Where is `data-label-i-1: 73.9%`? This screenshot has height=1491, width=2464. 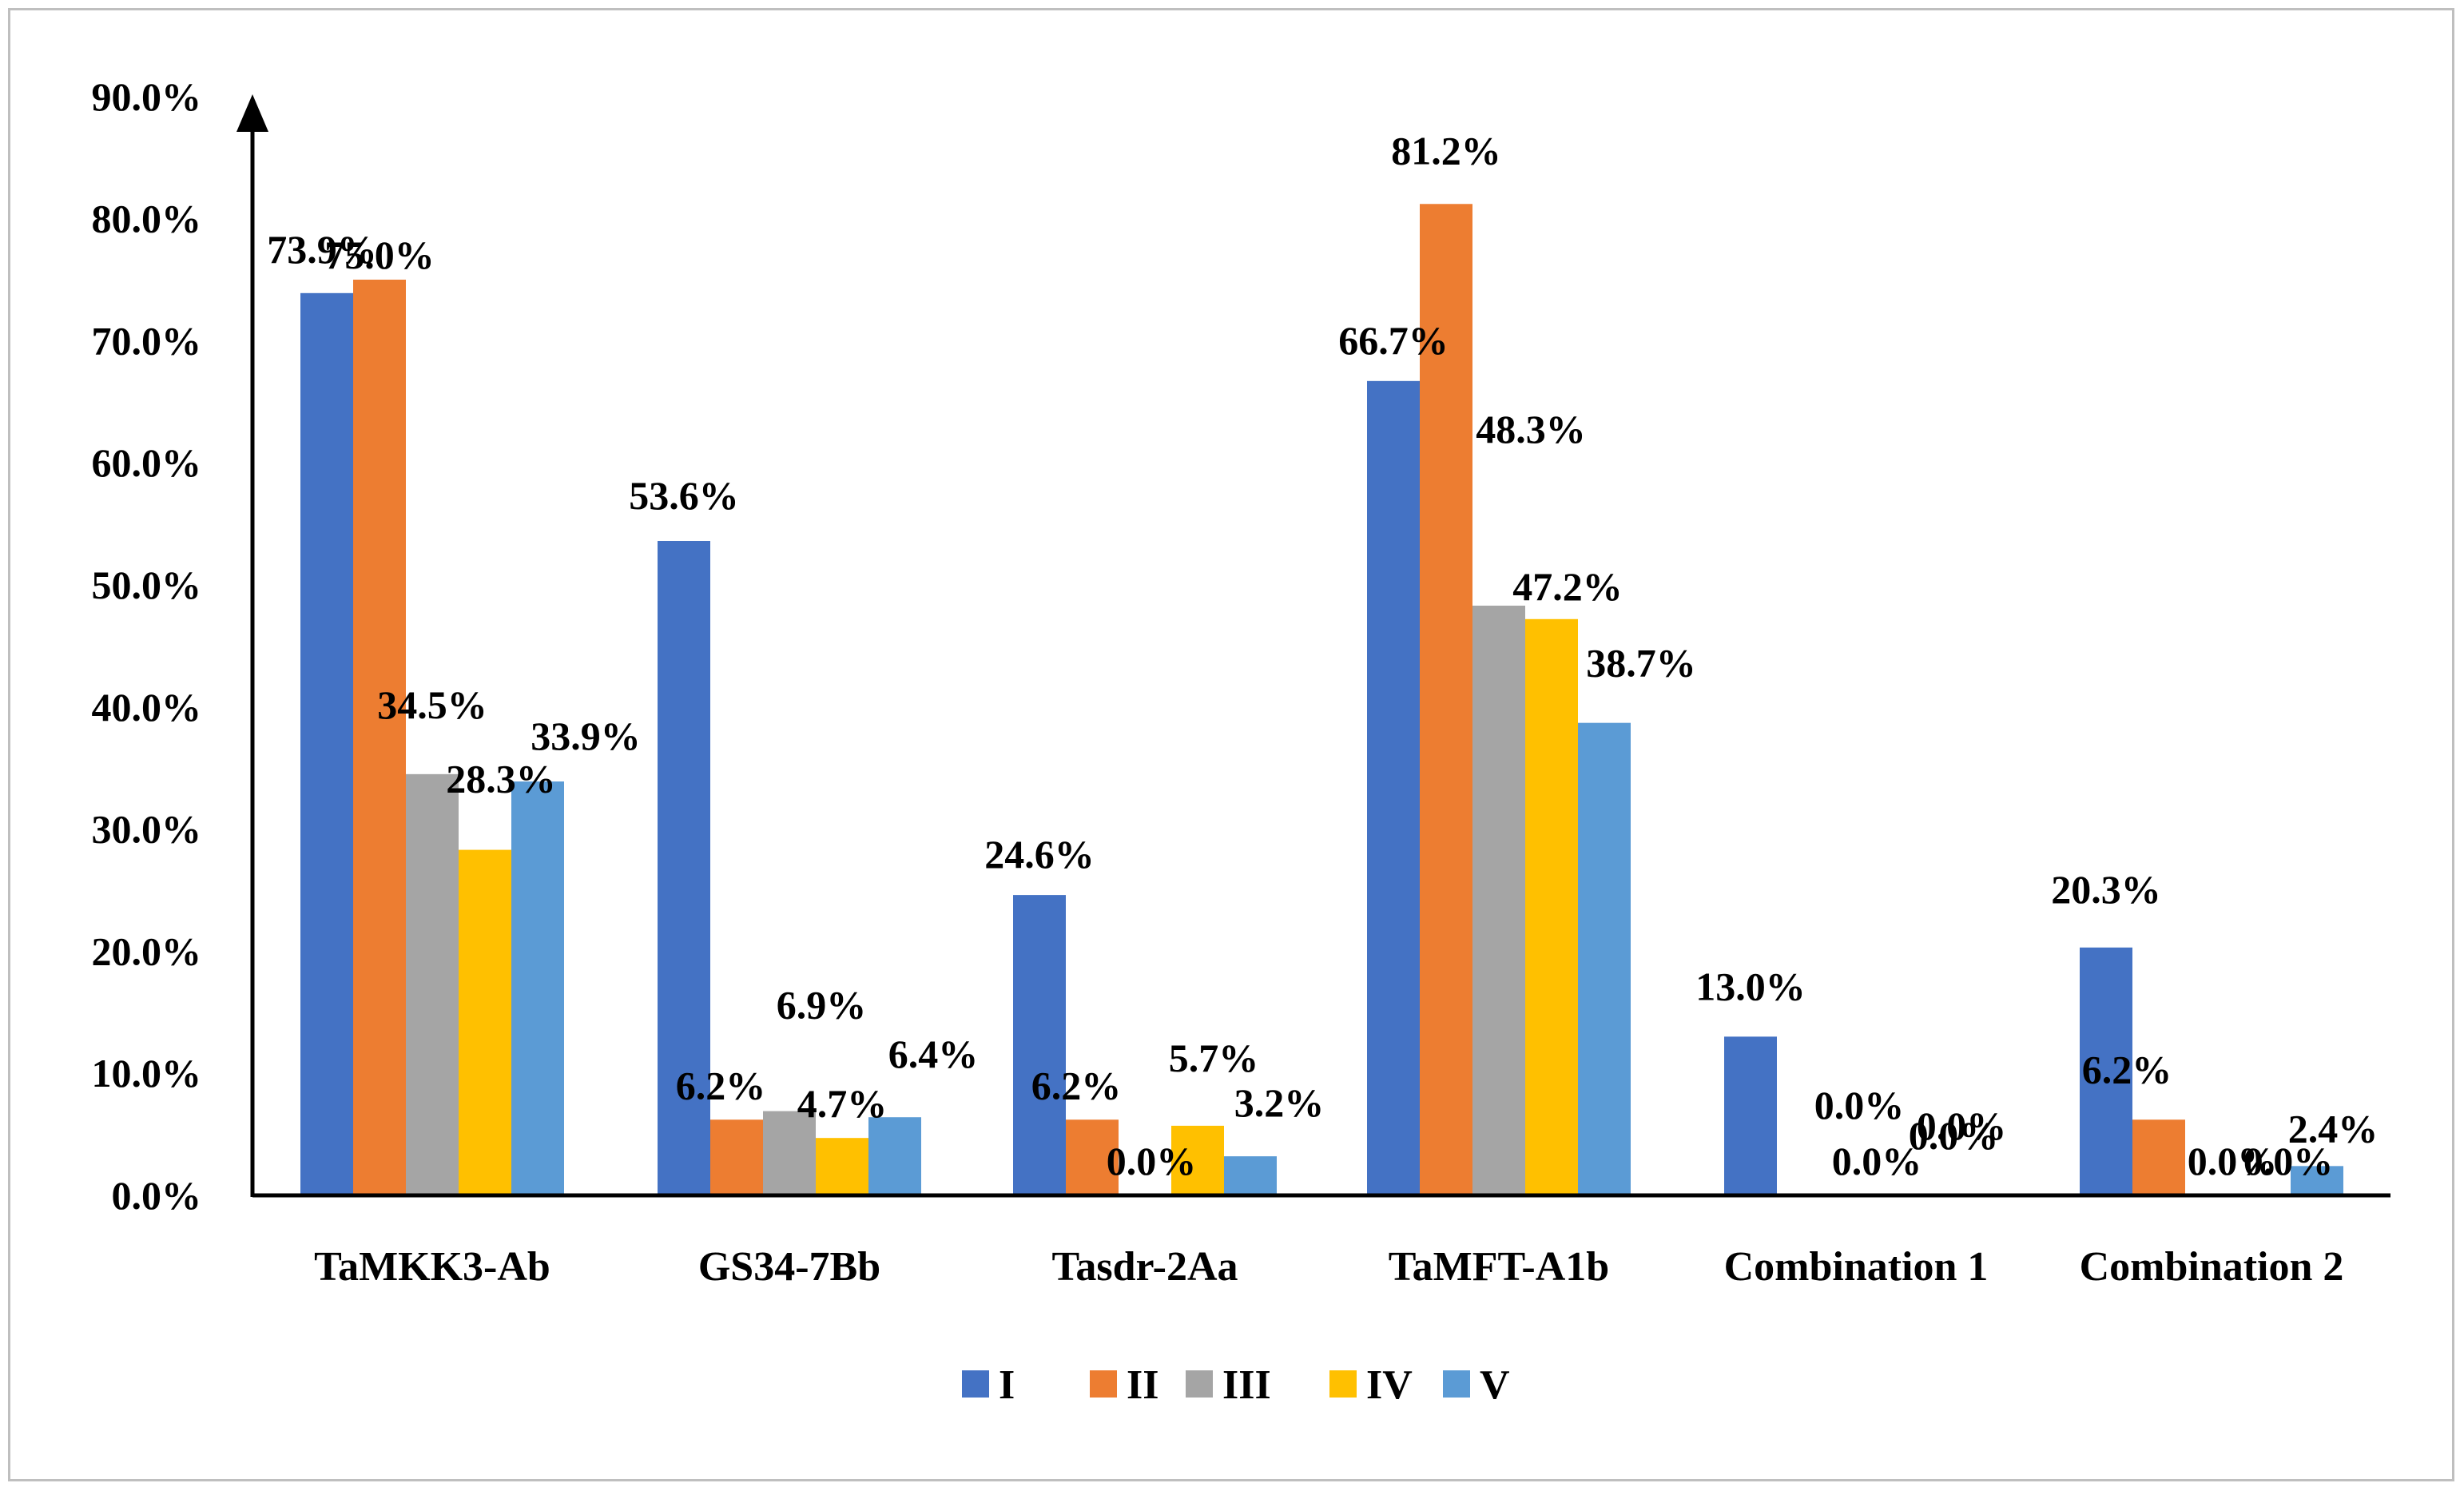 data-label-i-1: 73.9% is located at coordinates (322, 249).